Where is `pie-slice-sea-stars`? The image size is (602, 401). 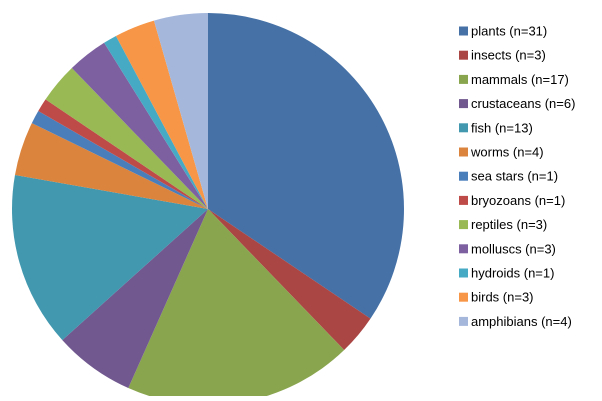 pie-slice-sea-stars is located at coordinates (120, 160).